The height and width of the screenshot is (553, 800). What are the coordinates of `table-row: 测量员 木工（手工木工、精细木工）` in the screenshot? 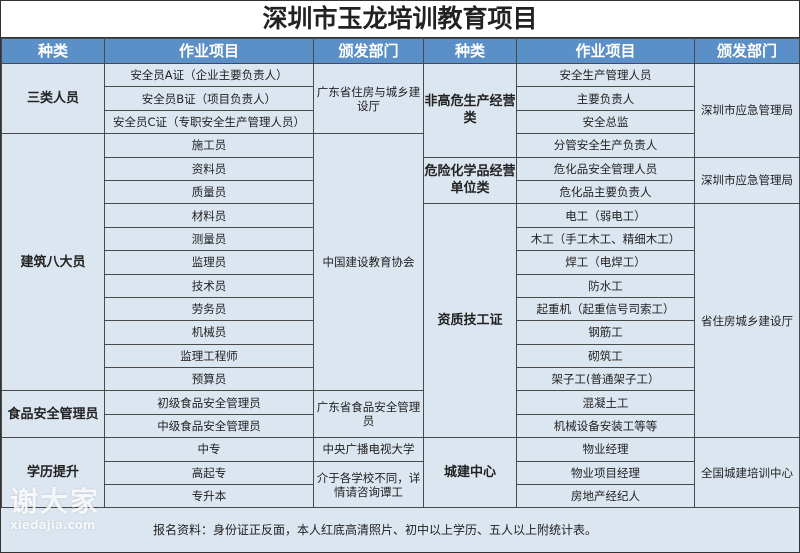 It's located at (401, 239).